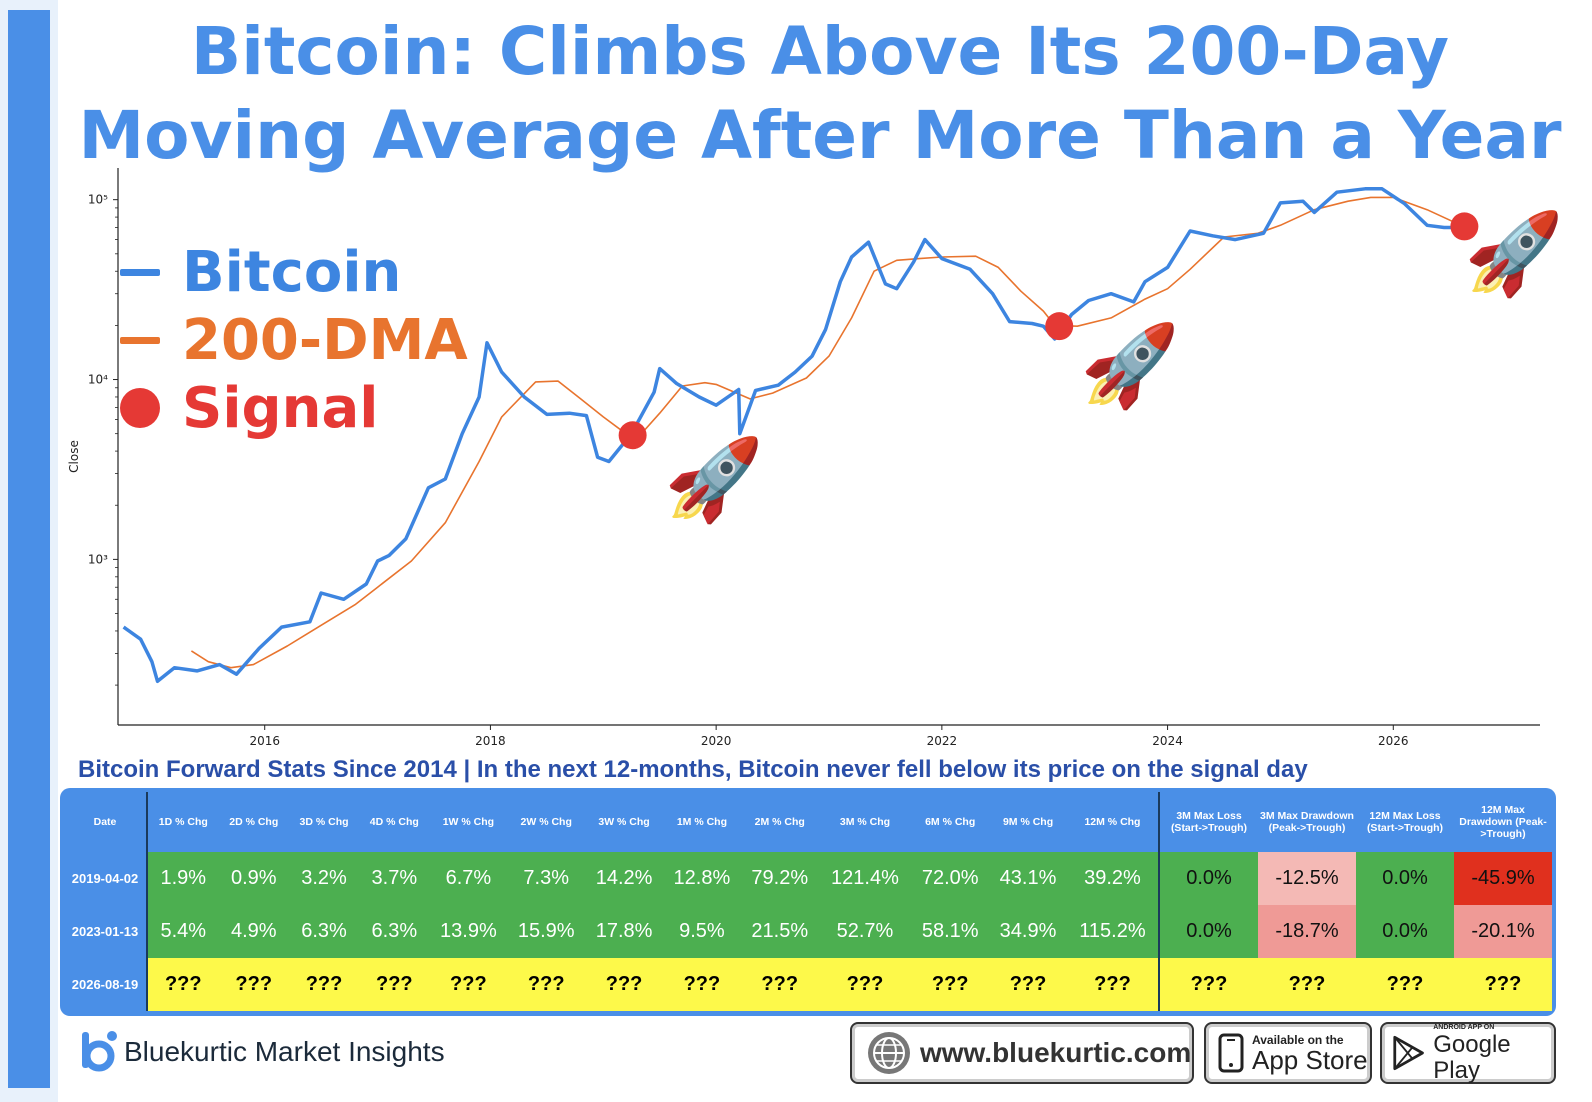 Image resolution: width=1592 pixels, height=1102 pixels. What do you see at coordinates (865, 822) in the screenshot?
I see `column-header: 3M % Chg` at bounding box center [865, 822].